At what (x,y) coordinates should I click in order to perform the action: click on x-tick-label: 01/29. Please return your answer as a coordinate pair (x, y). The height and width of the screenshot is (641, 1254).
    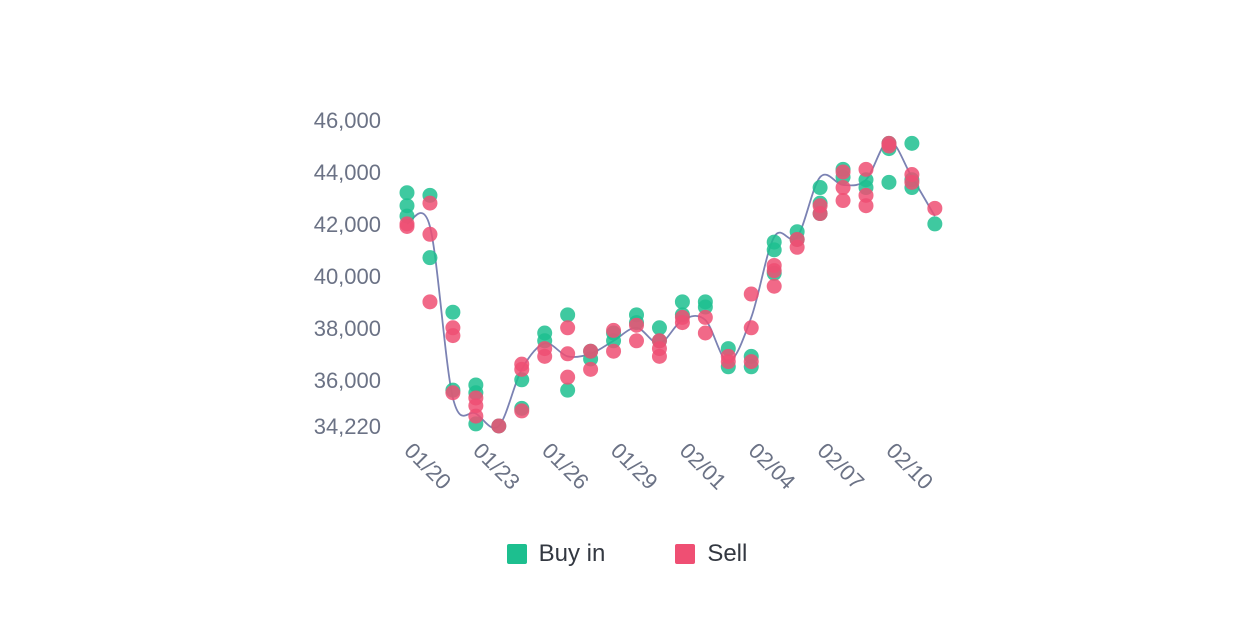
    Looking at the image, I should click on (634, 466).